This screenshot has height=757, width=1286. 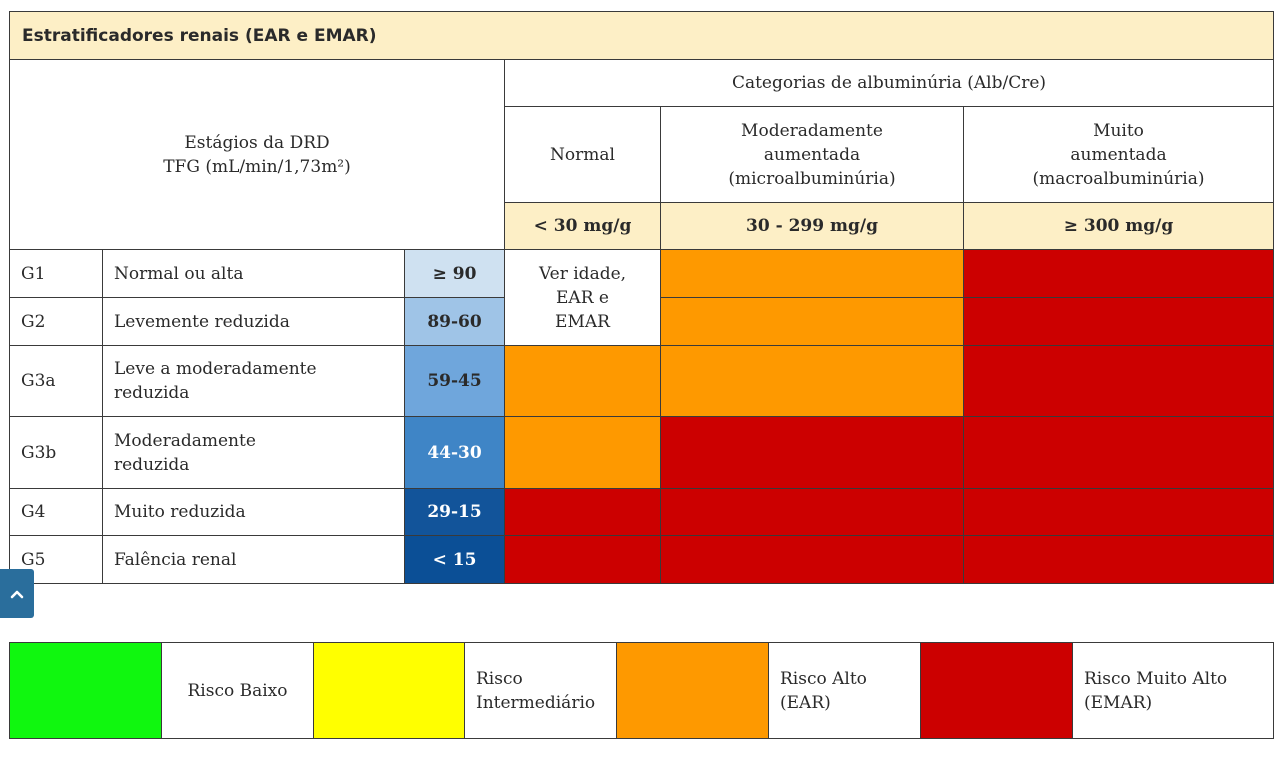 I want to click on stage-description: Normal ou alta, so click(x=253, y=273).